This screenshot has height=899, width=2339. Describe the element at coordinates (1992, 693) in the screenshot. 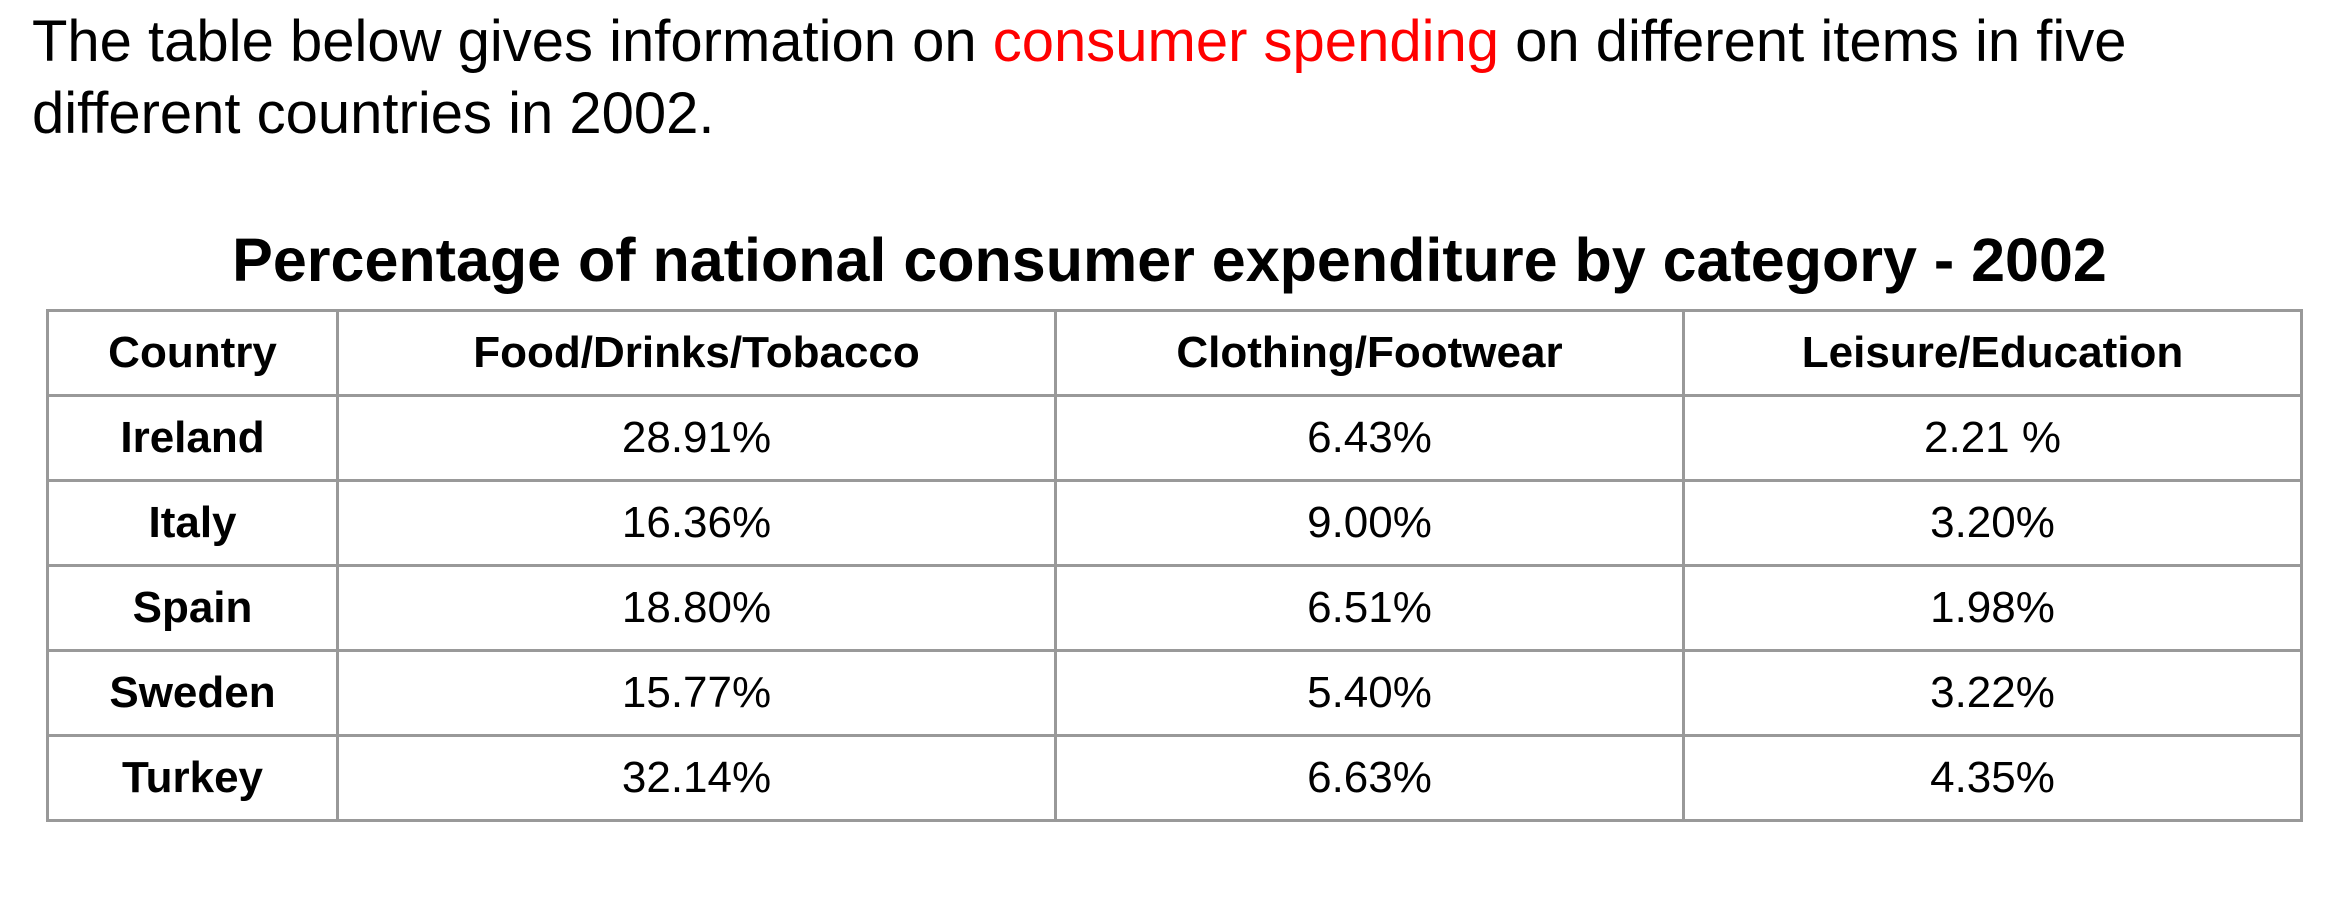

I see `leisure-value-cell: 3.22%` at that location.